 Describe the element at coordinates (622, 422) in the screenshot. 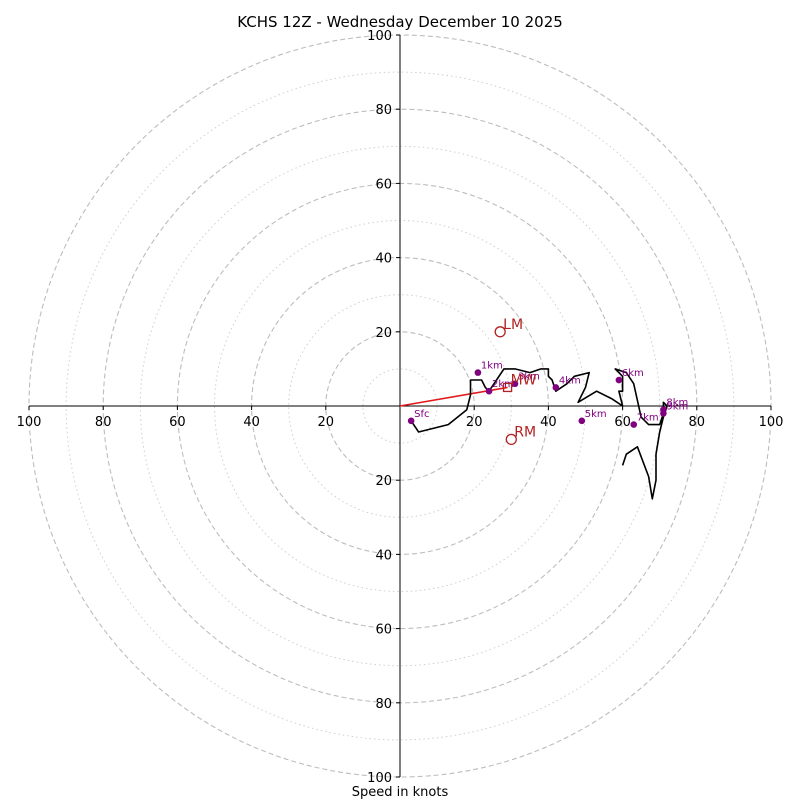

I see `tick-right-60: 60` at that location.